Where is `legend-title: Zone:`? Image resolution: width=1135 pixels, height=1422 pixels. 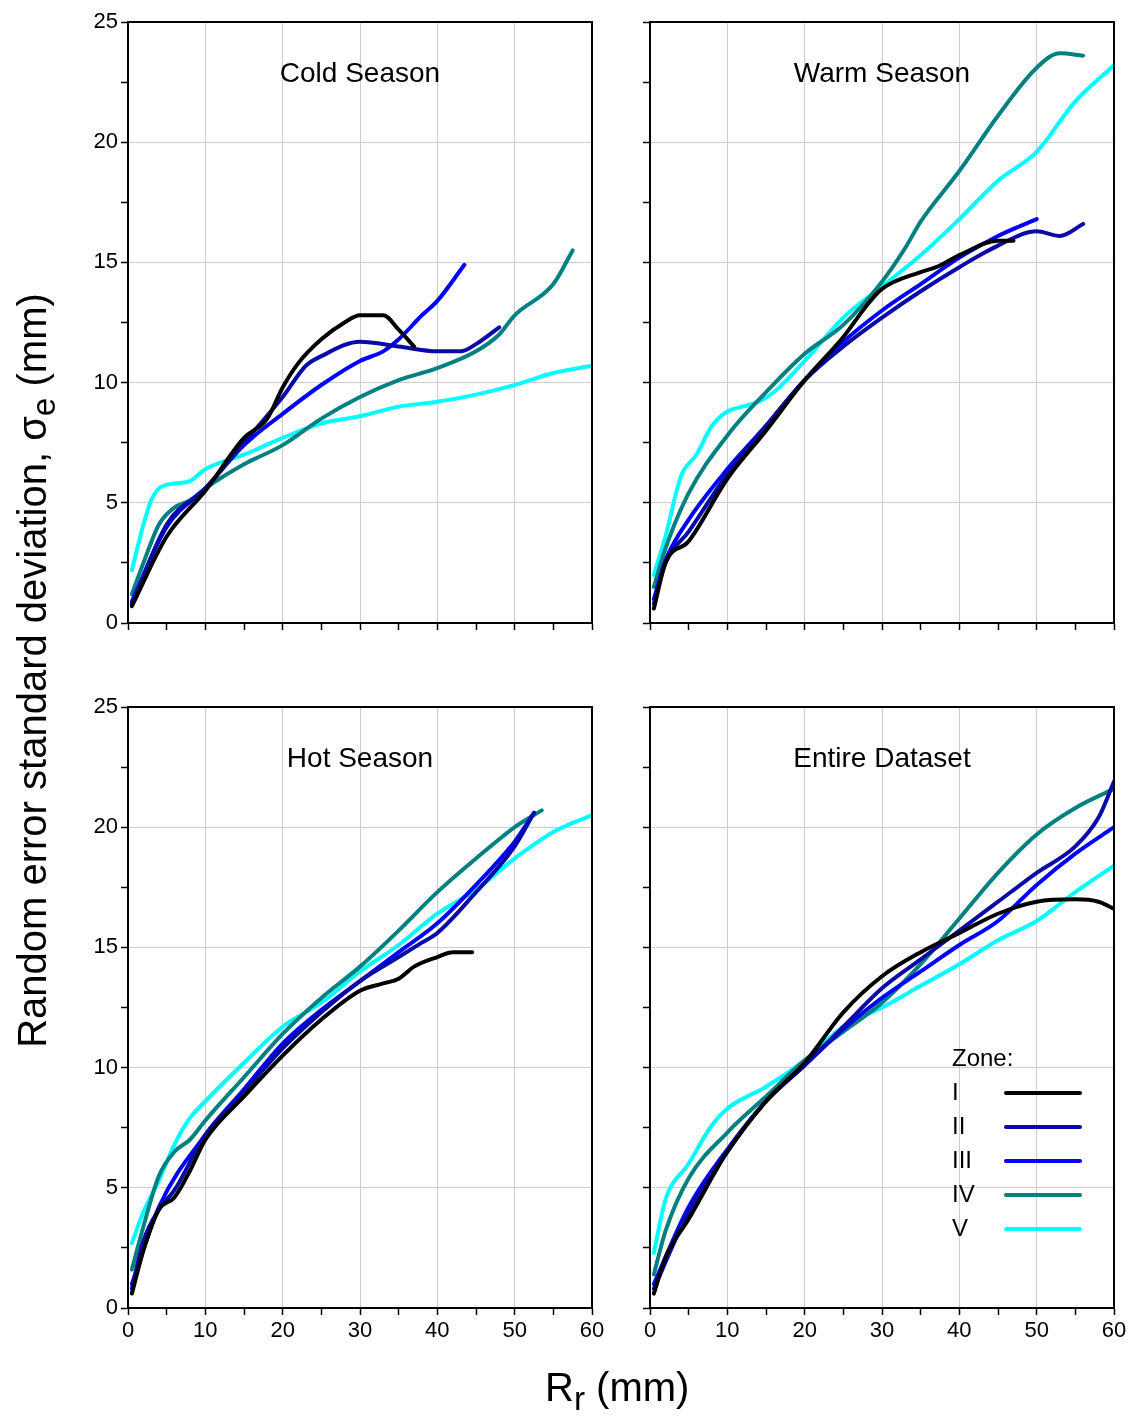 legend-title: Zone: is located at coordinates (983, 1057).